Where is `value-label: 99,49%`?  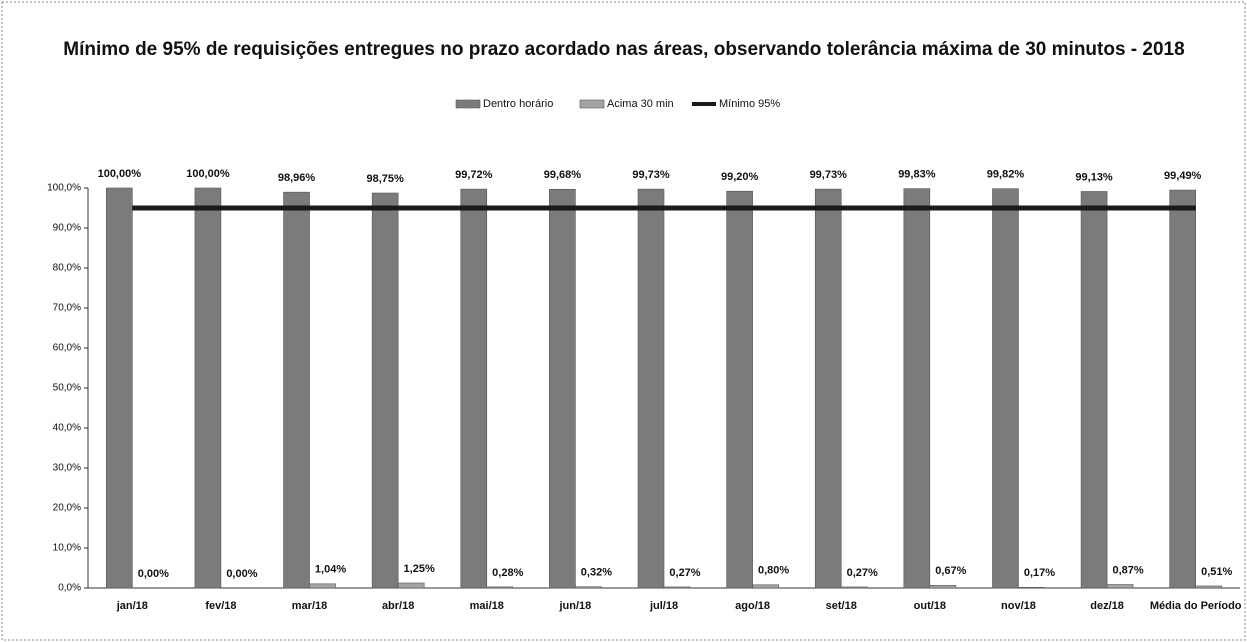
value-label: 99,49% is located at coordinates (1183, 176).